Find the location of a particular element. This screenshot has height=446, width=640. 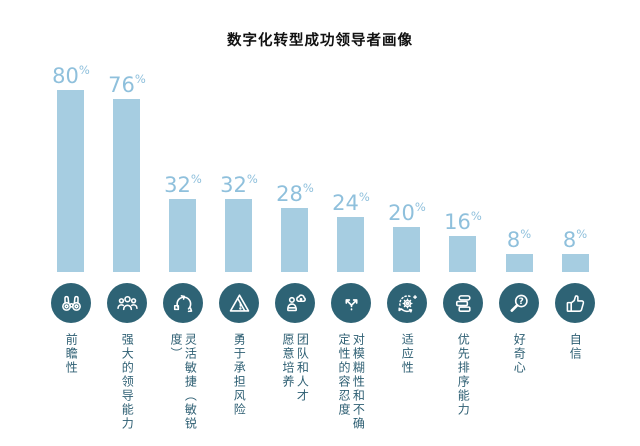

bar-column-talent: 28% 团队和人才 愿意培养 is located at coordinates (295, 252).